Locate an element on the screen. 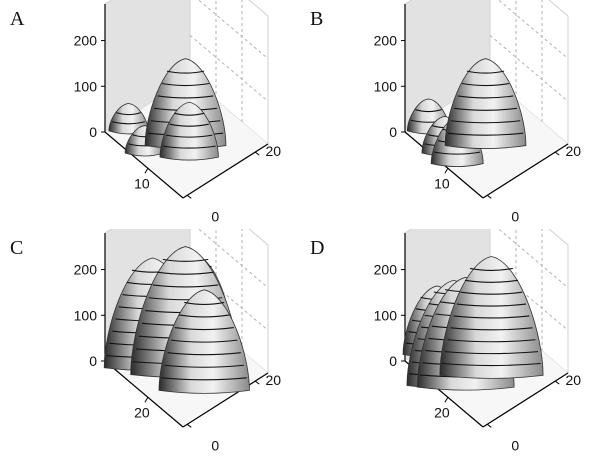  panel-label: B is located at coordinates (317, 19).